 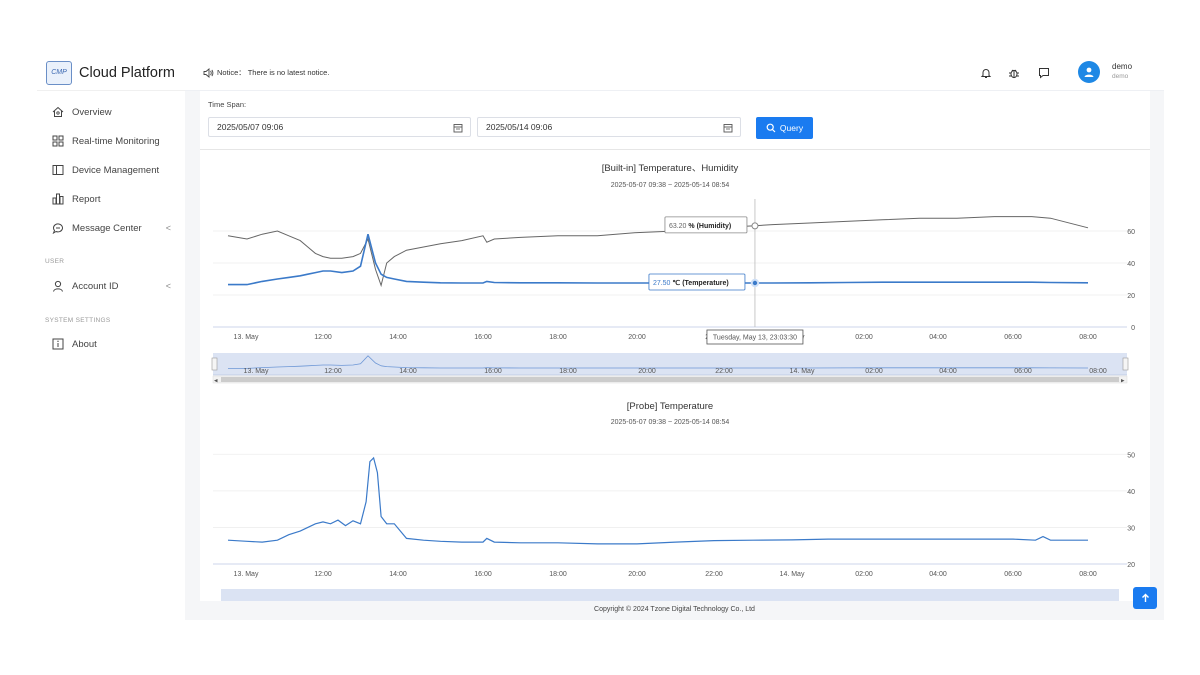 What do you see at coordinates (95, 286) in the screenshot?
I see `sidebar-item-label: Account ID` at bounding box center [95, 286].